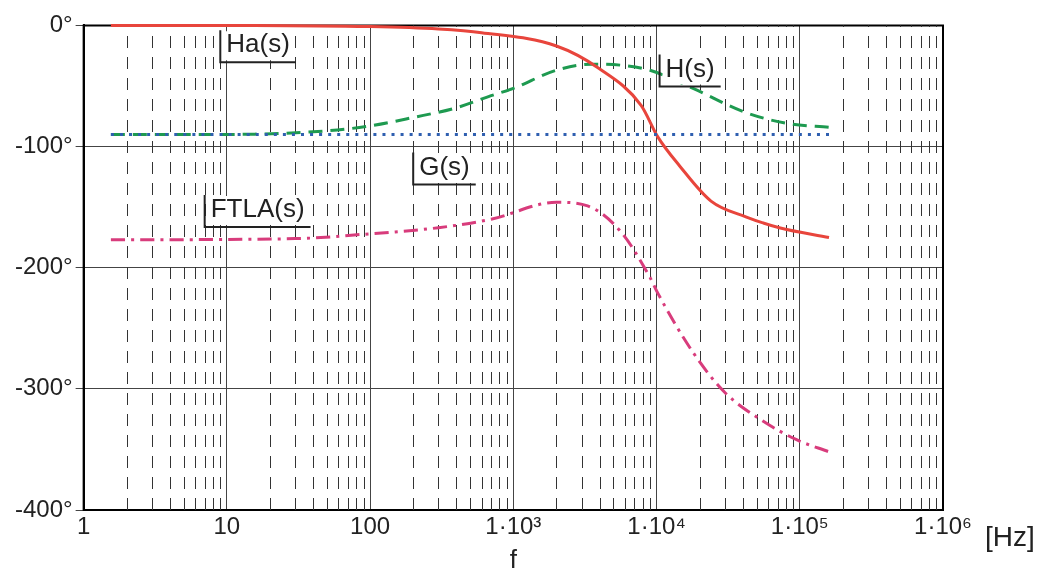  Describe the element at coordinates (43, 266) in the screenshot. I see `y-tick-label: -200°` at that location.